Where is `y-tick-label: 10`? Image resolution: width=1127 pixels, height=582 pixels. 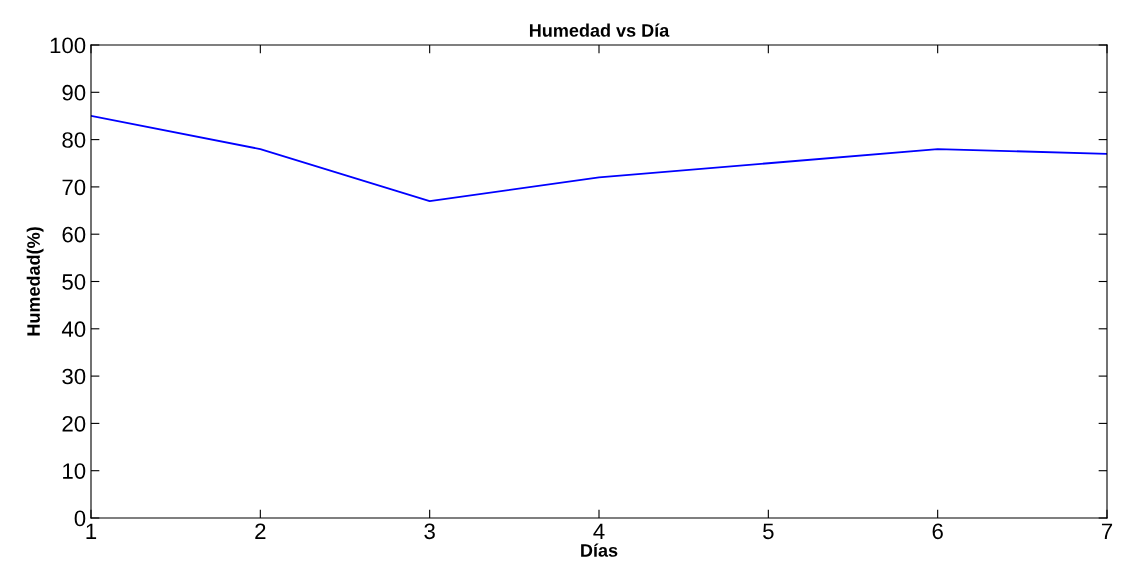 y-tick-label: 10 is located at coordinates (74, 471).